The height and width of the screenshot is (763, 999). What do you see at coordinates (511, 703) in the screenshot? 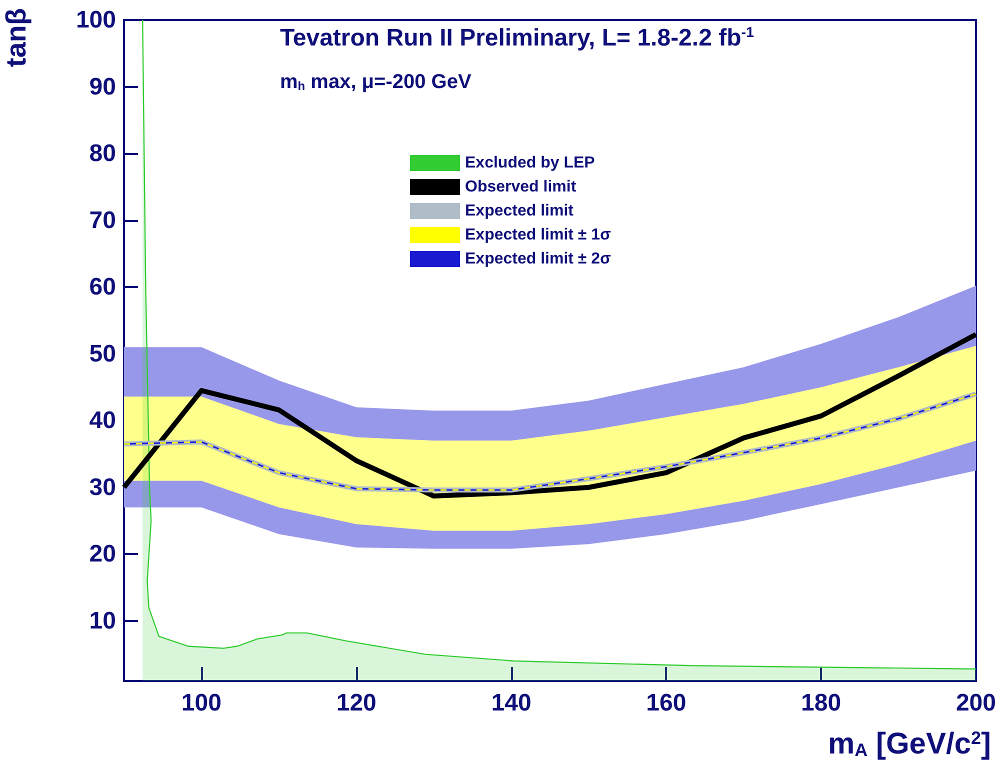
I see `x-tick-label: 140` at bounding box center [511, 703].